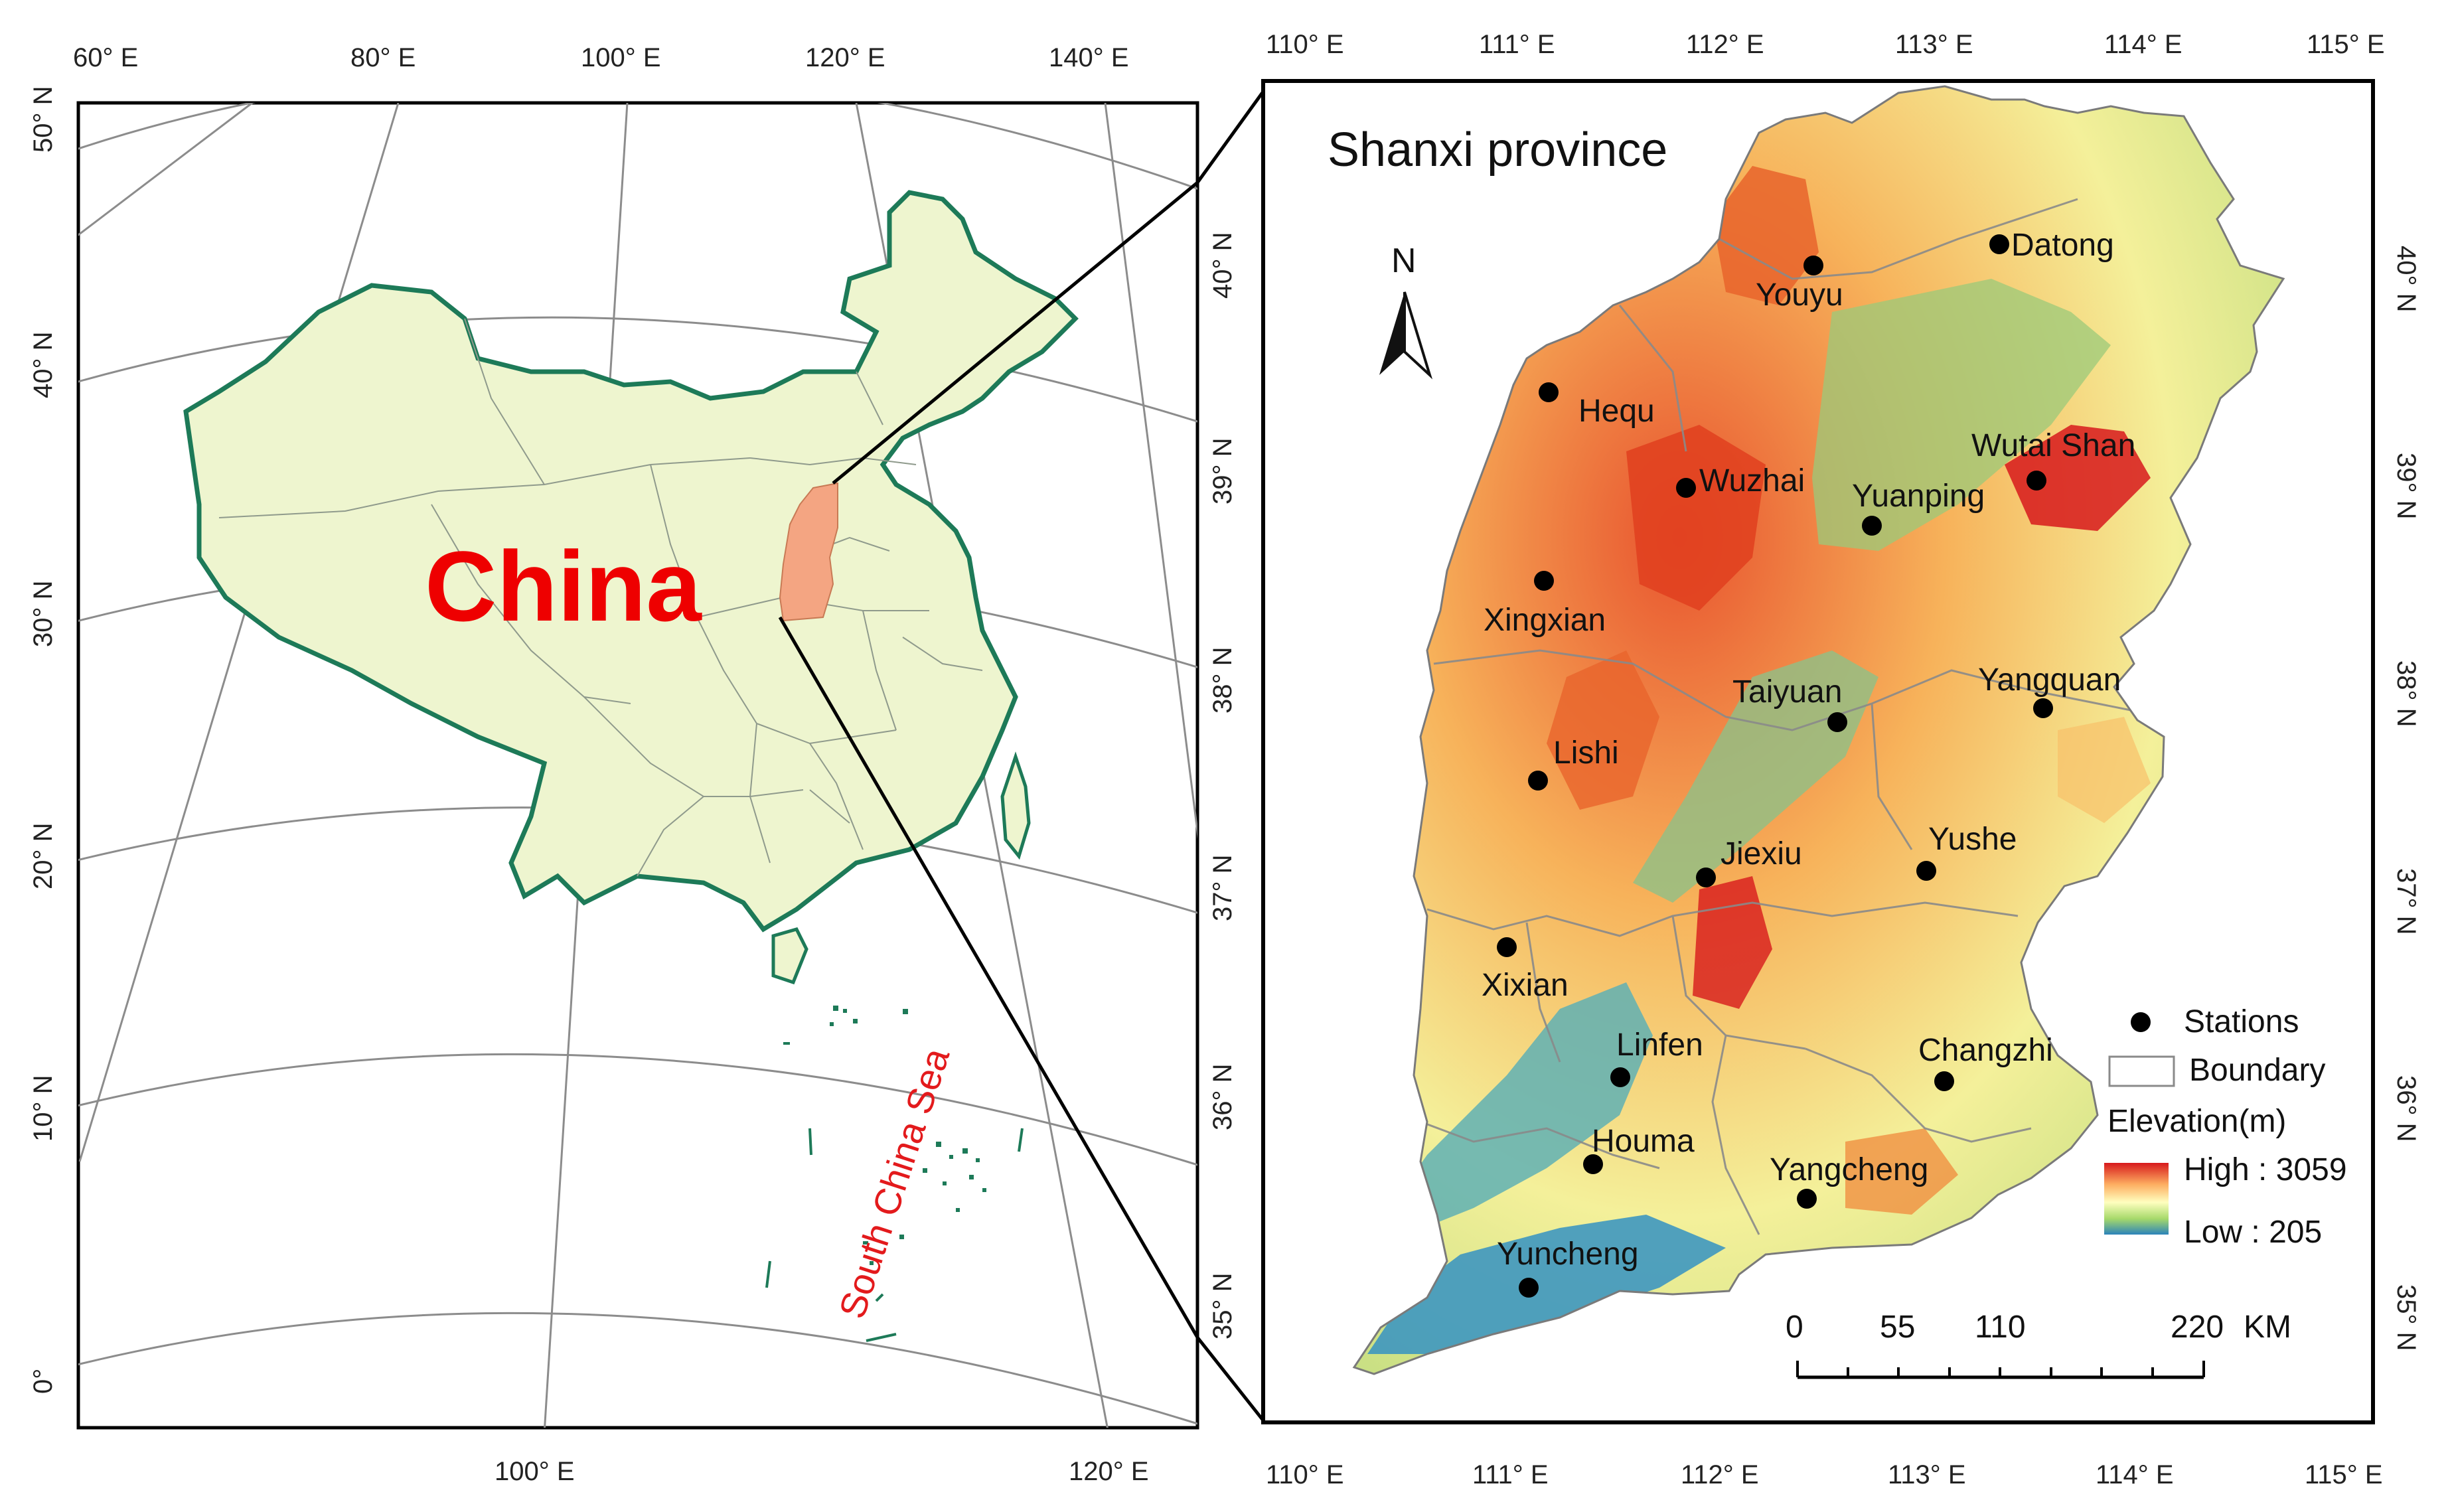 The width and height of the screenshot is (2450, 1512). I want to click on shanxi-highlight-shape, so click(808, 552).